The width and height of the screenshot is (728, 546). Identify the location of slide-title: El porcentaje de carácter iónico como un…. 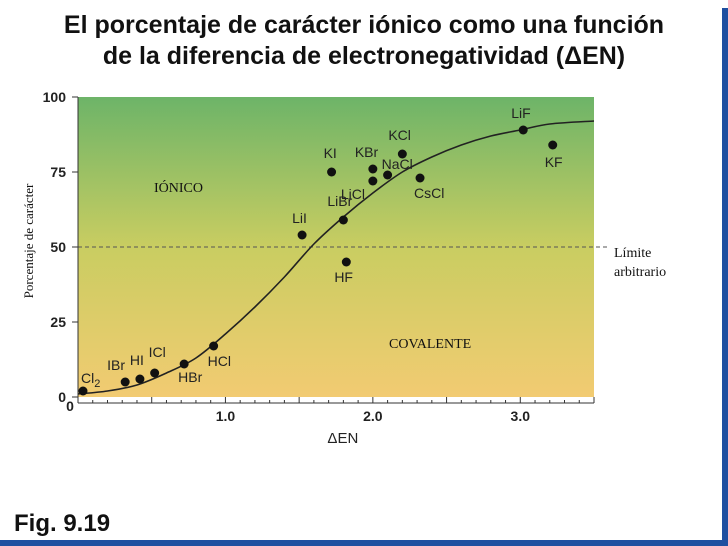
(364, 41).